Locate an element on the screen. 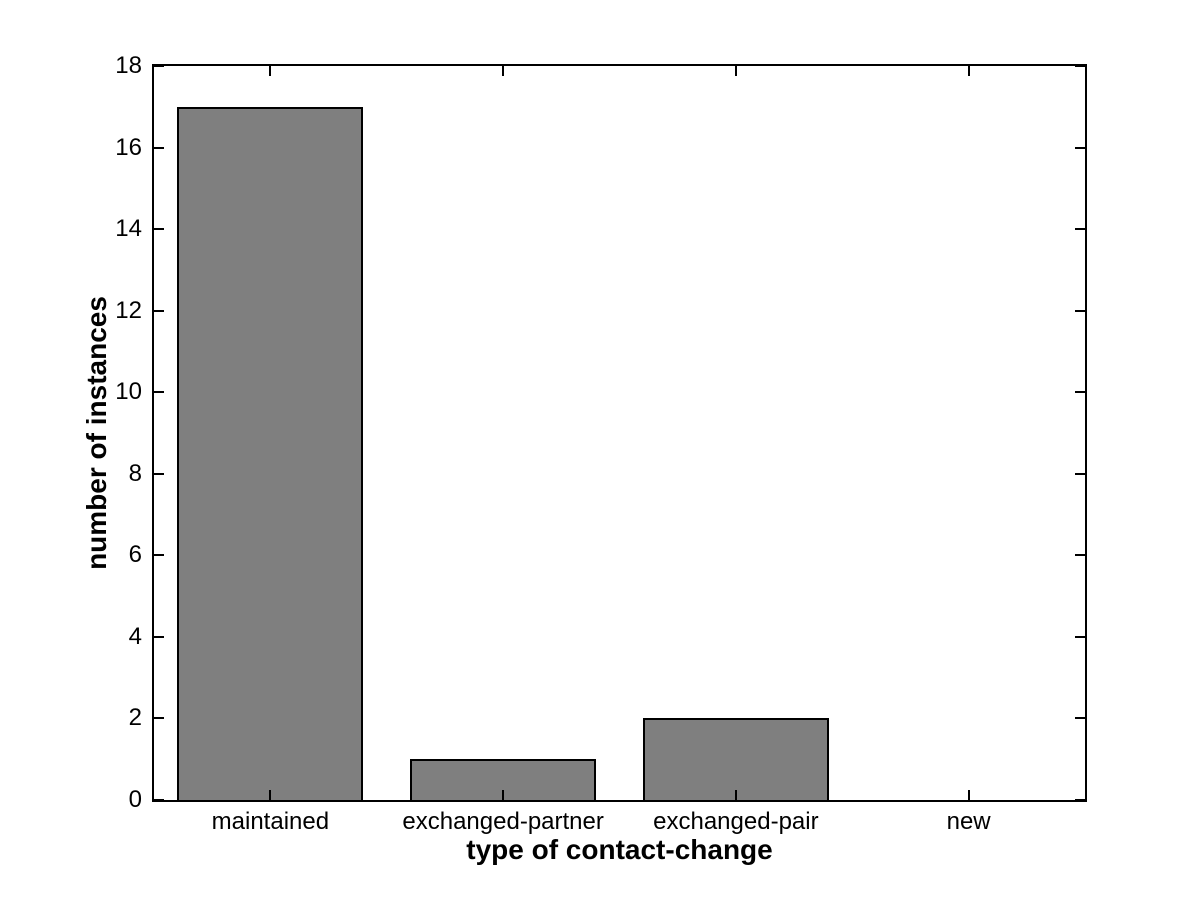 This screenshot has width=1201, height=901. y-tick-label: 14 is located at coordinates (128, 229).